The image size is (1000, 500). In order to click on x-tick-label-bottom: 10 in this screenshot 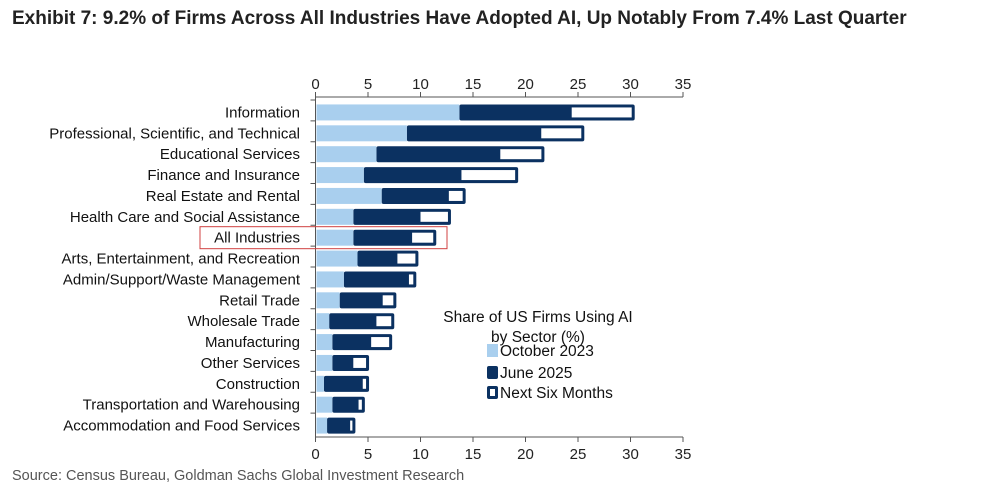, I will do `click(420, 454)`.